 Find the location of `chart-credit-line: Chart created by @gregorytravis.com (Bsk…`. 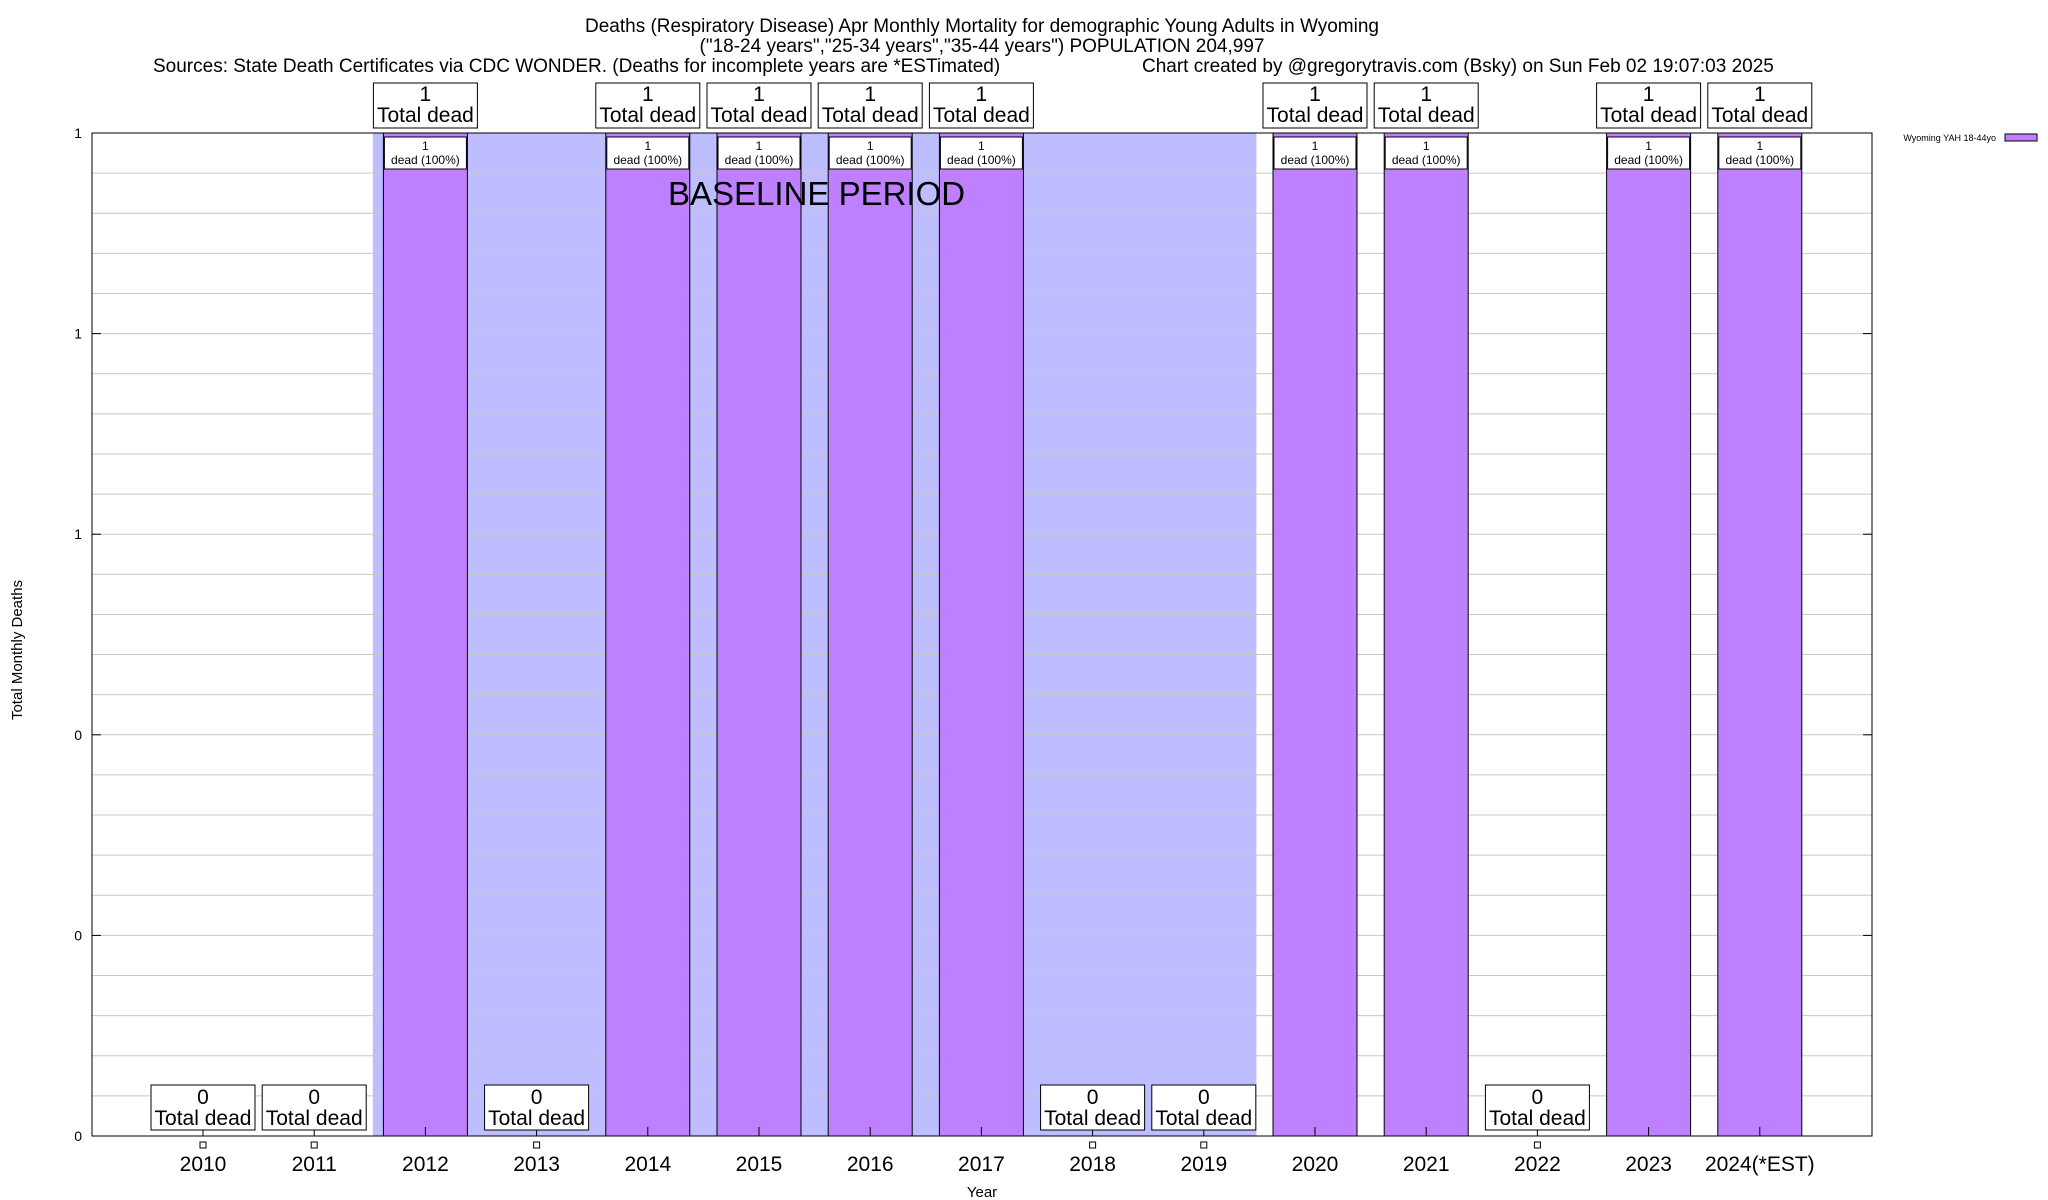

chart-credit-line: Chart created by @gregorytravis.com (Bsk… is located at coordinates (1458, 66).